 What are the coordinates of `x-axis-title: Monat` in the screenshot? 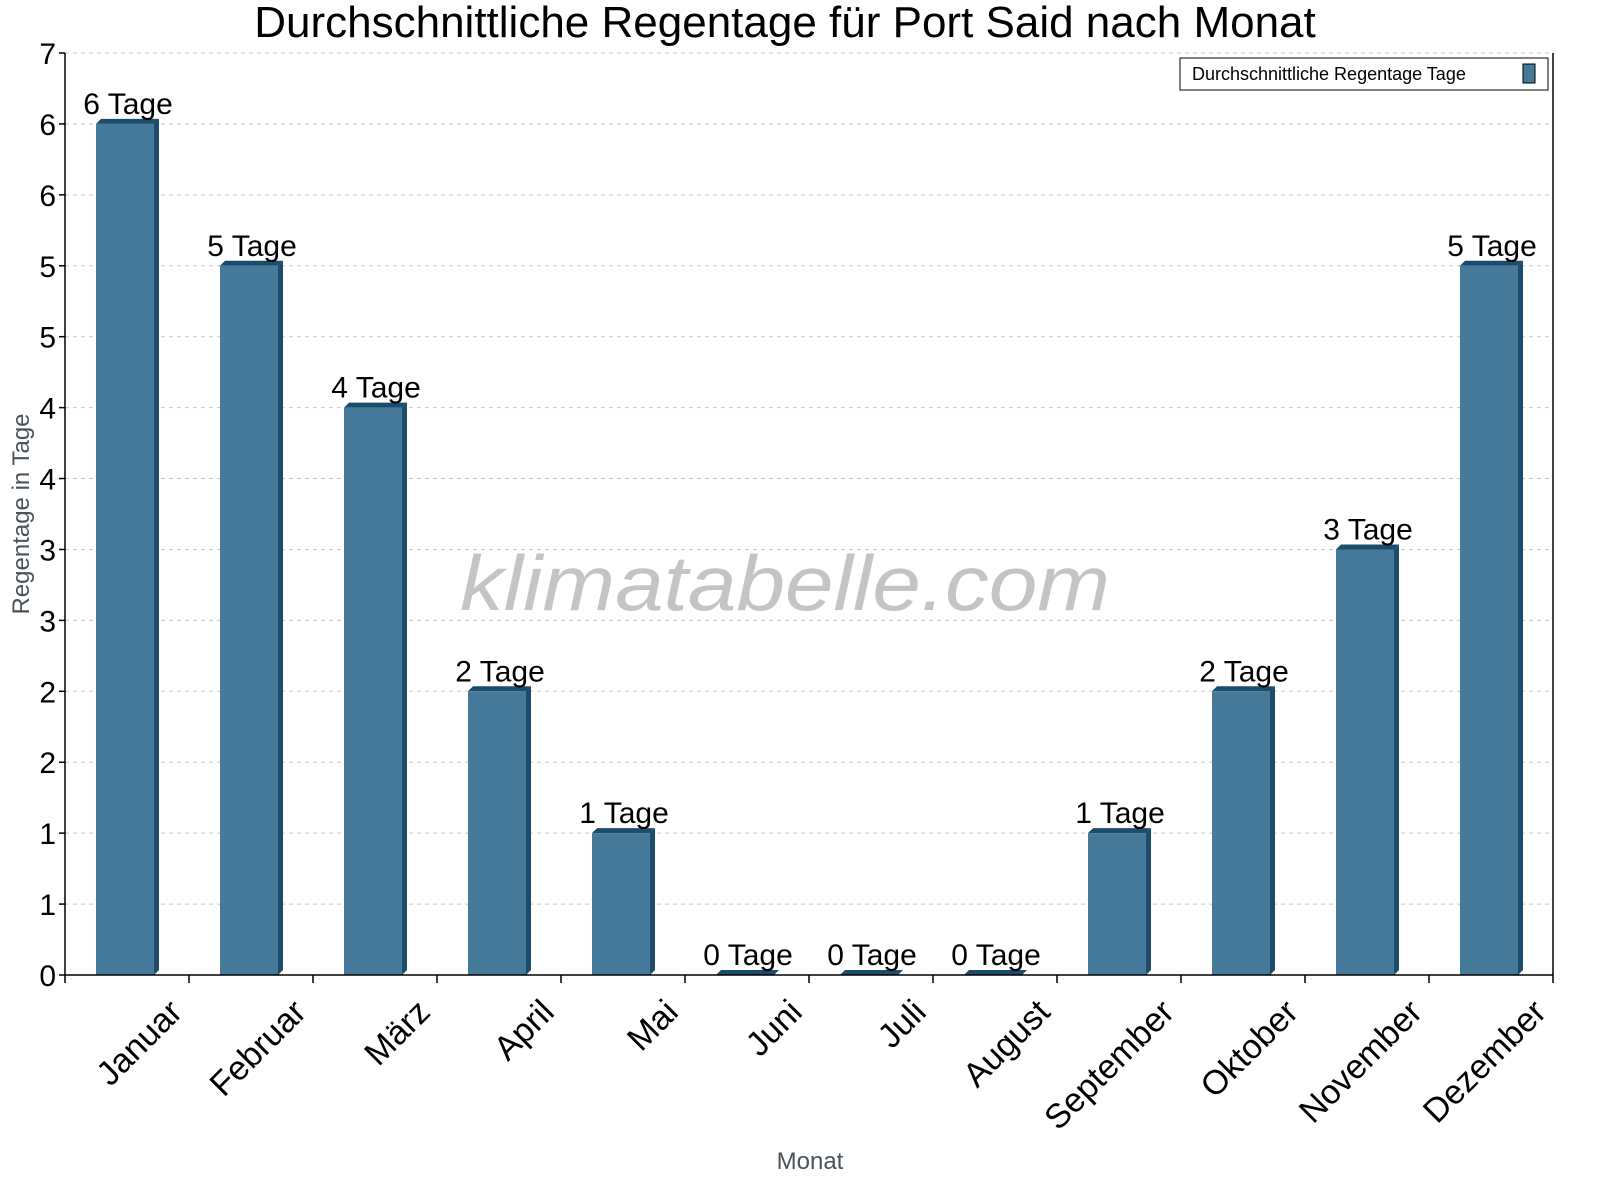 It's located at (810, 1161).